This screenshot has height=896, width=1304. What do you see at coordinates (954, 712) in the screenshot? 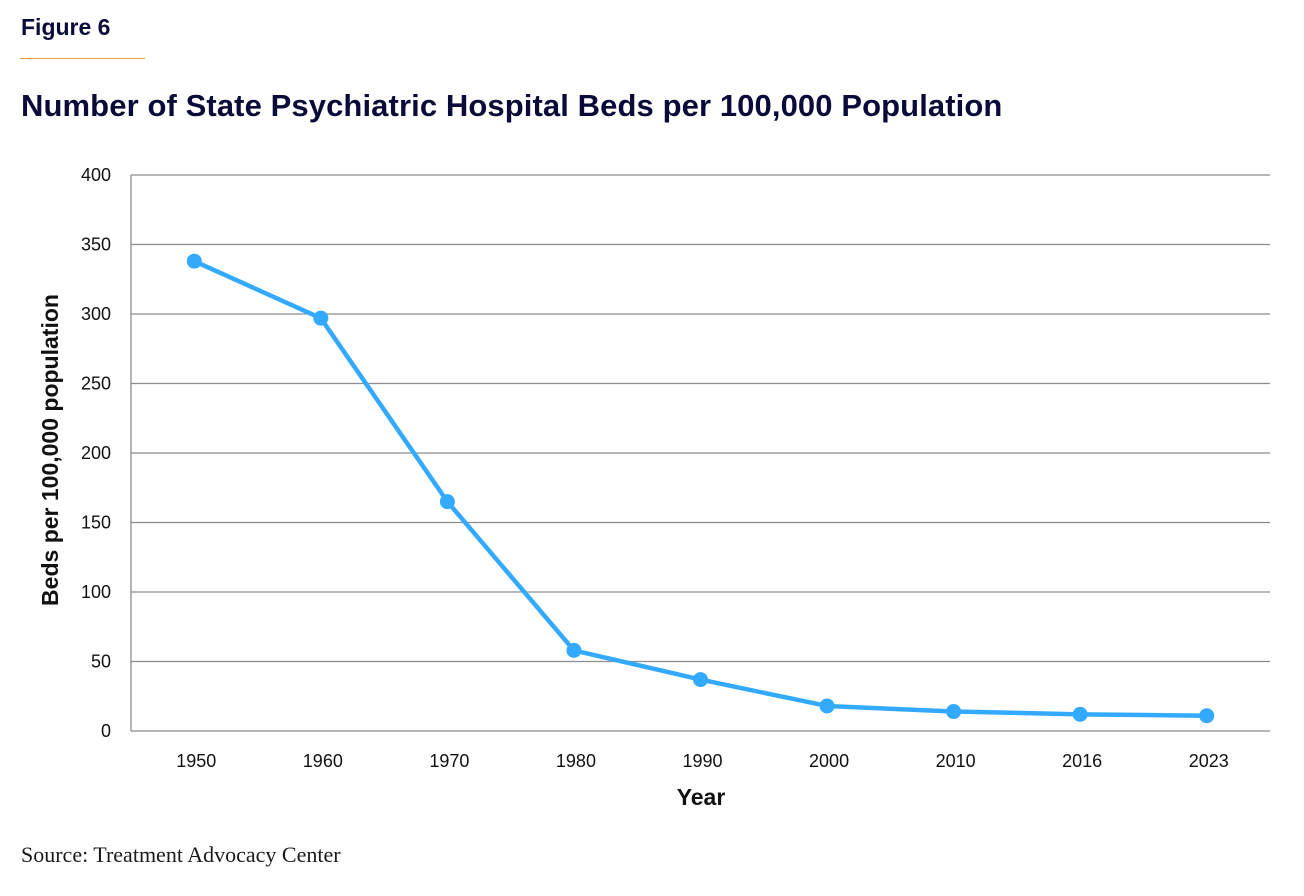
I see `data-point-2010` at bounding box center [954, 712].